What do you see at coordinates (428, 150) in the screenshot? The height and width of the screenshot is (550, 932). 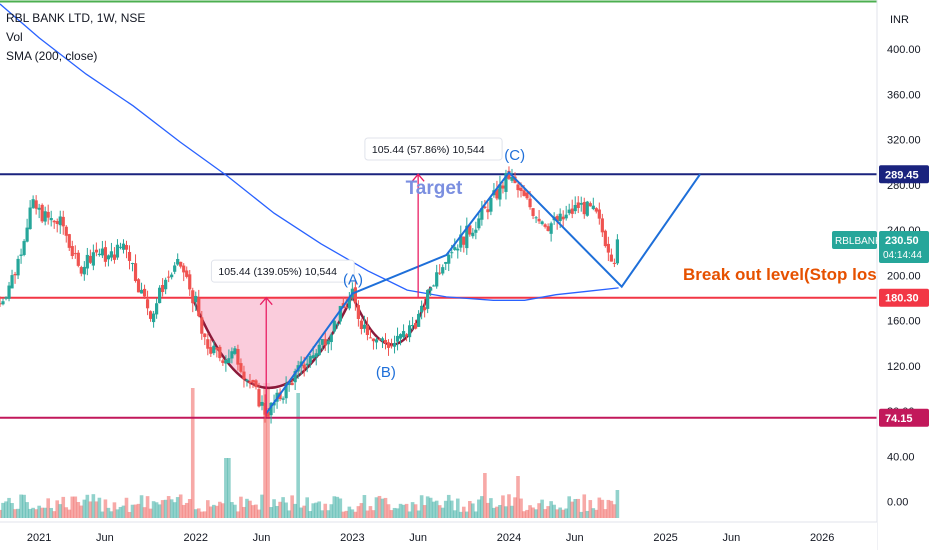 I see `target-measure-label: 105.44 (57.86%) 10,544` at bounding box center [428, 150].